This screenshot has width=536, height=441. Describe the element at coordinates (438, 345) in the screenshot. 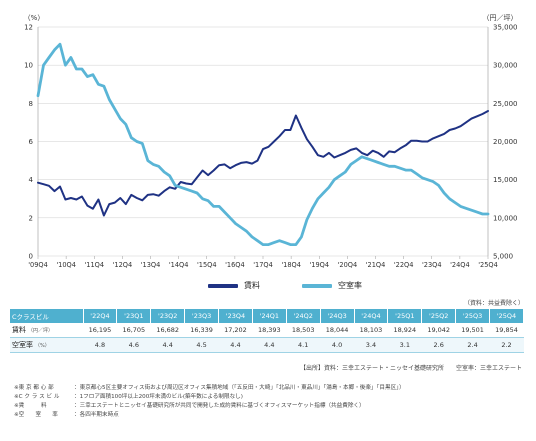

I see `table-cell: 2.6` at that location.